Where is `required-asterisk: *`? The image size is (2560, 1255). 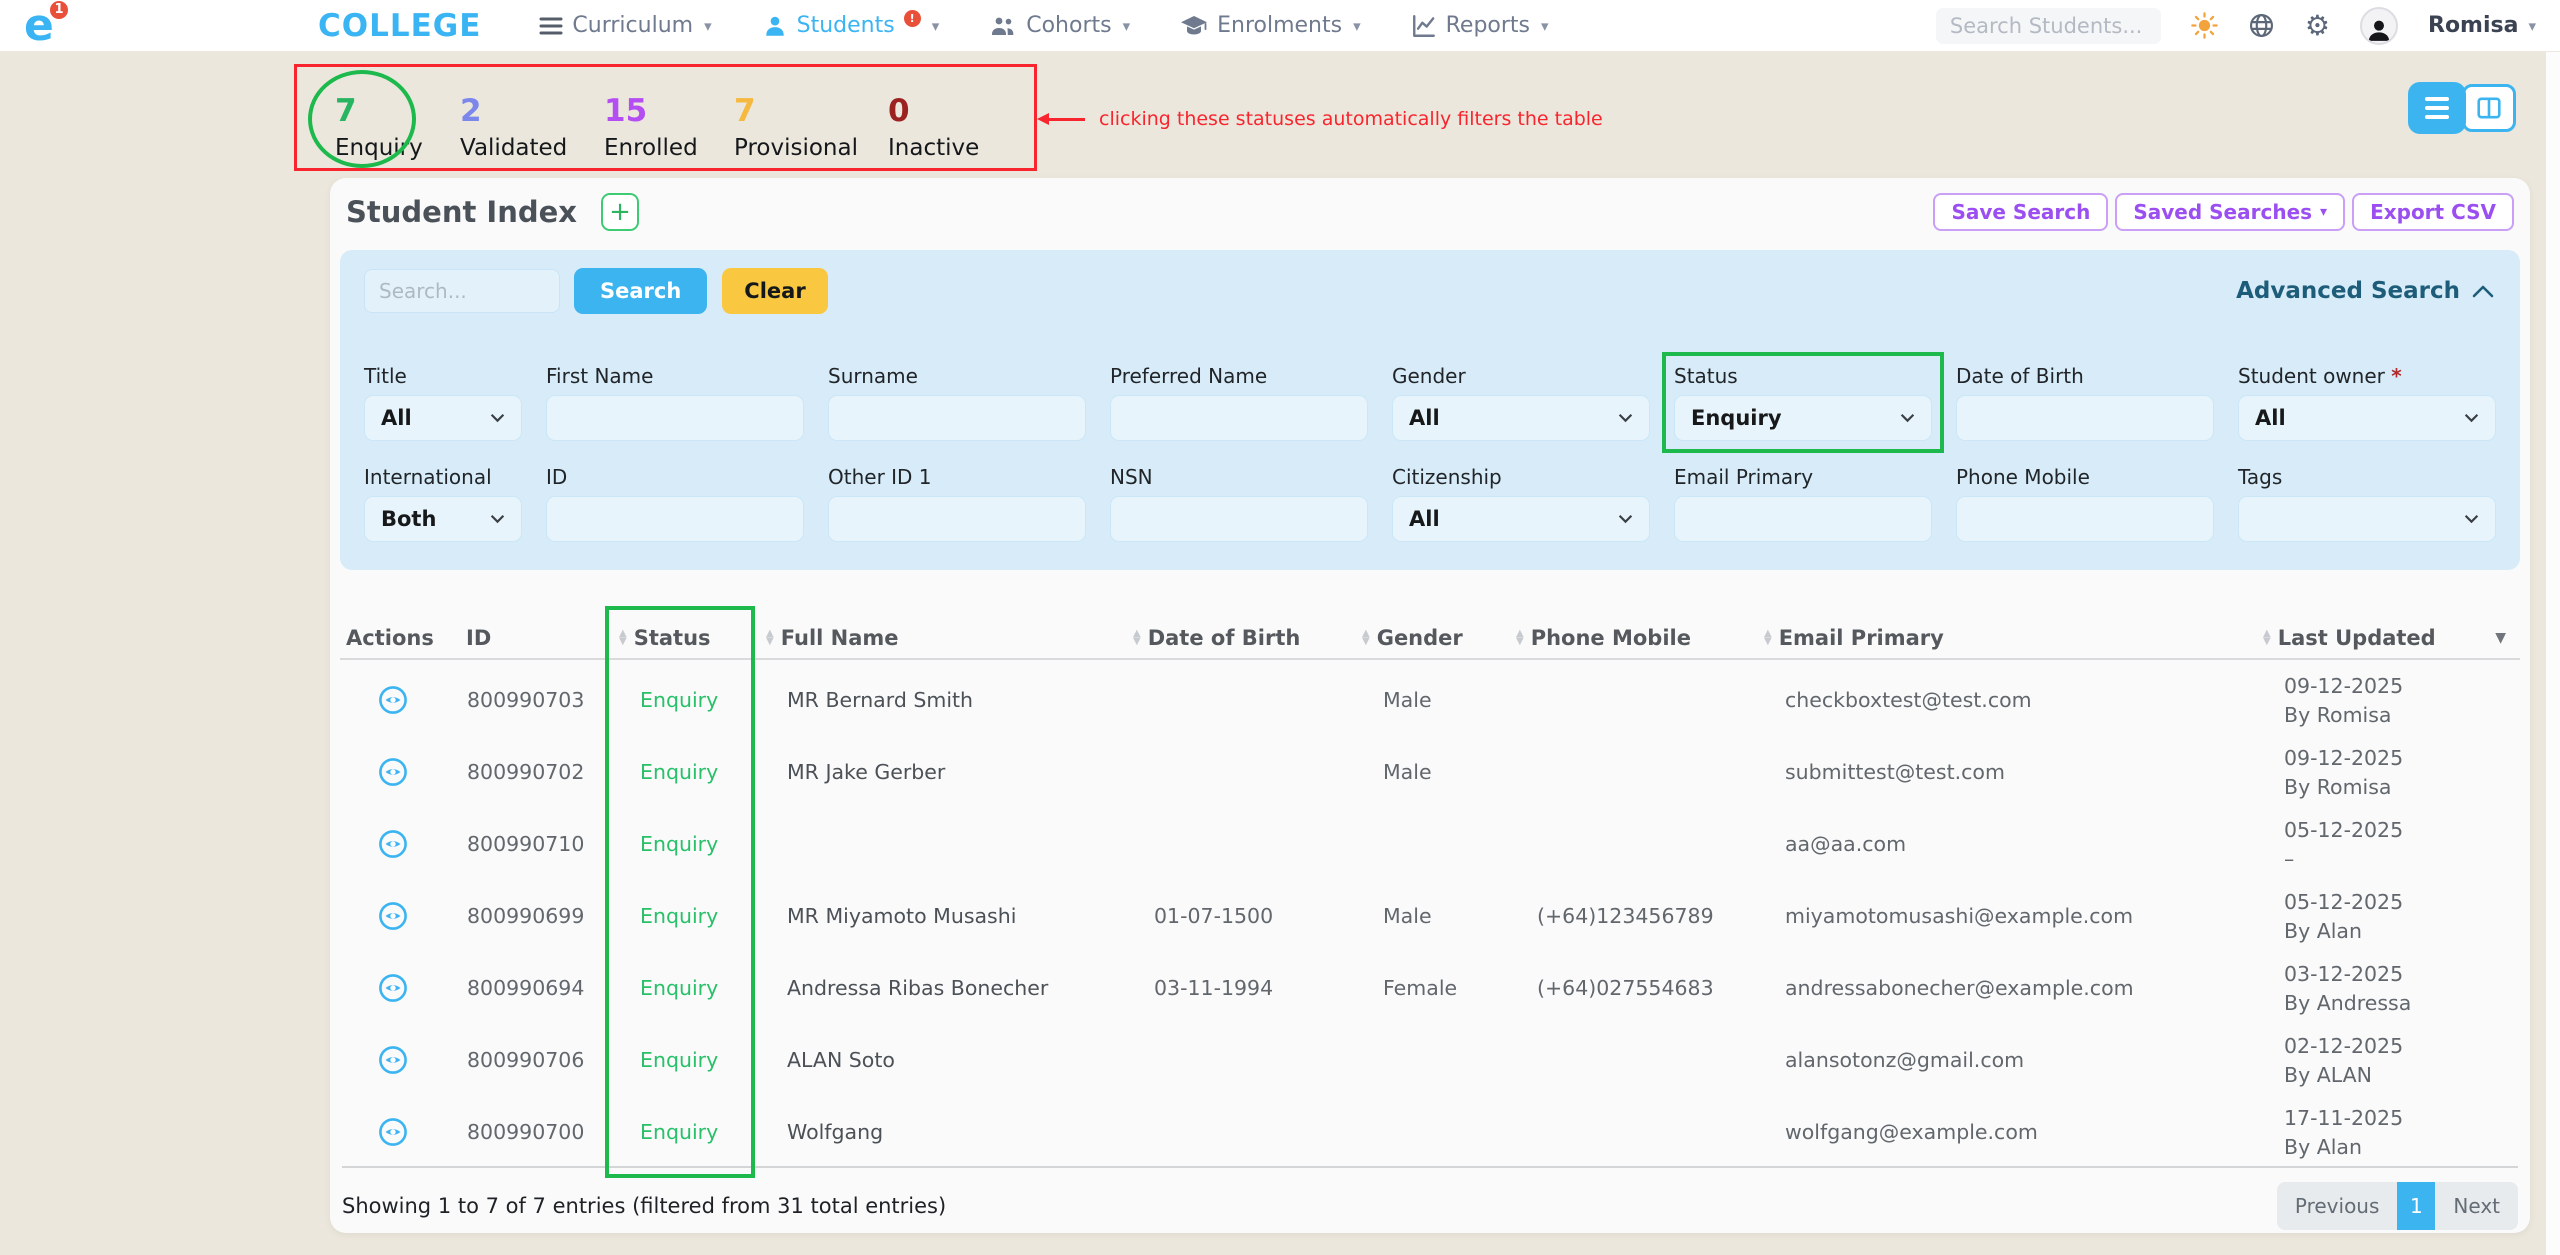 required-asterisk: * is located at coordinates (2396, 376).